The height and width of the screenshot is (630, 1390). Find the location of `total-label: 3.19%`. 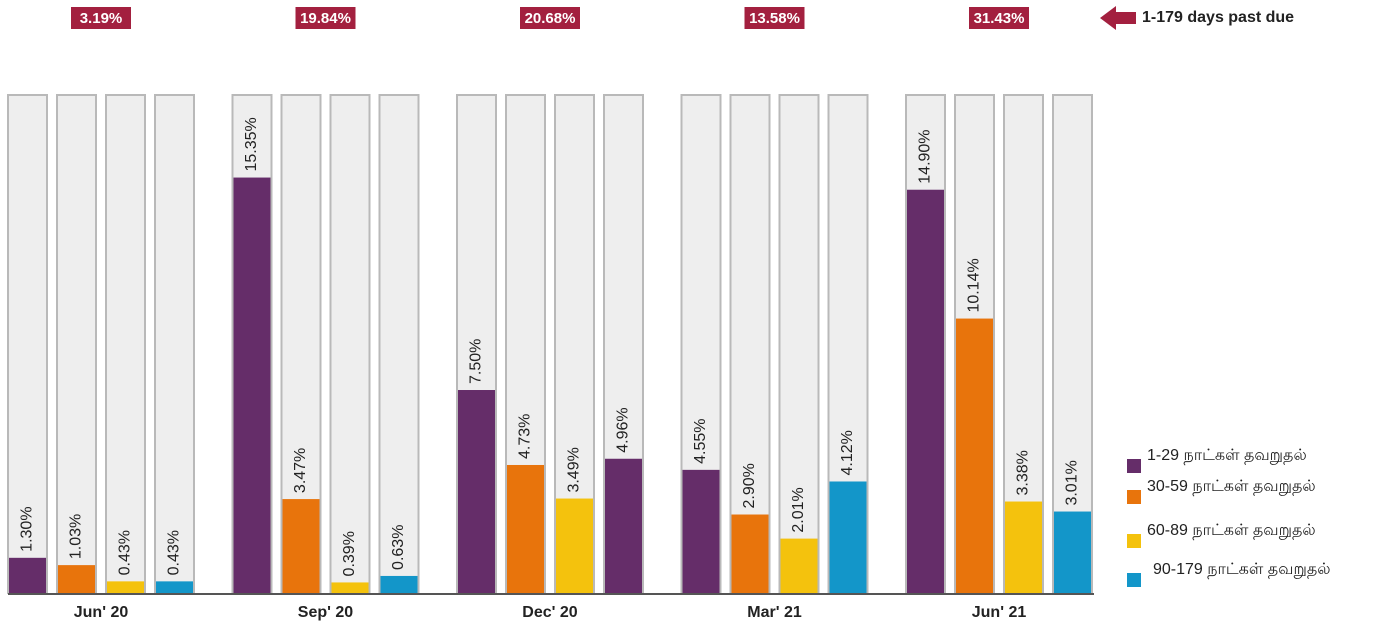

total-label: 3.19% is located at coordinates (101, 18).